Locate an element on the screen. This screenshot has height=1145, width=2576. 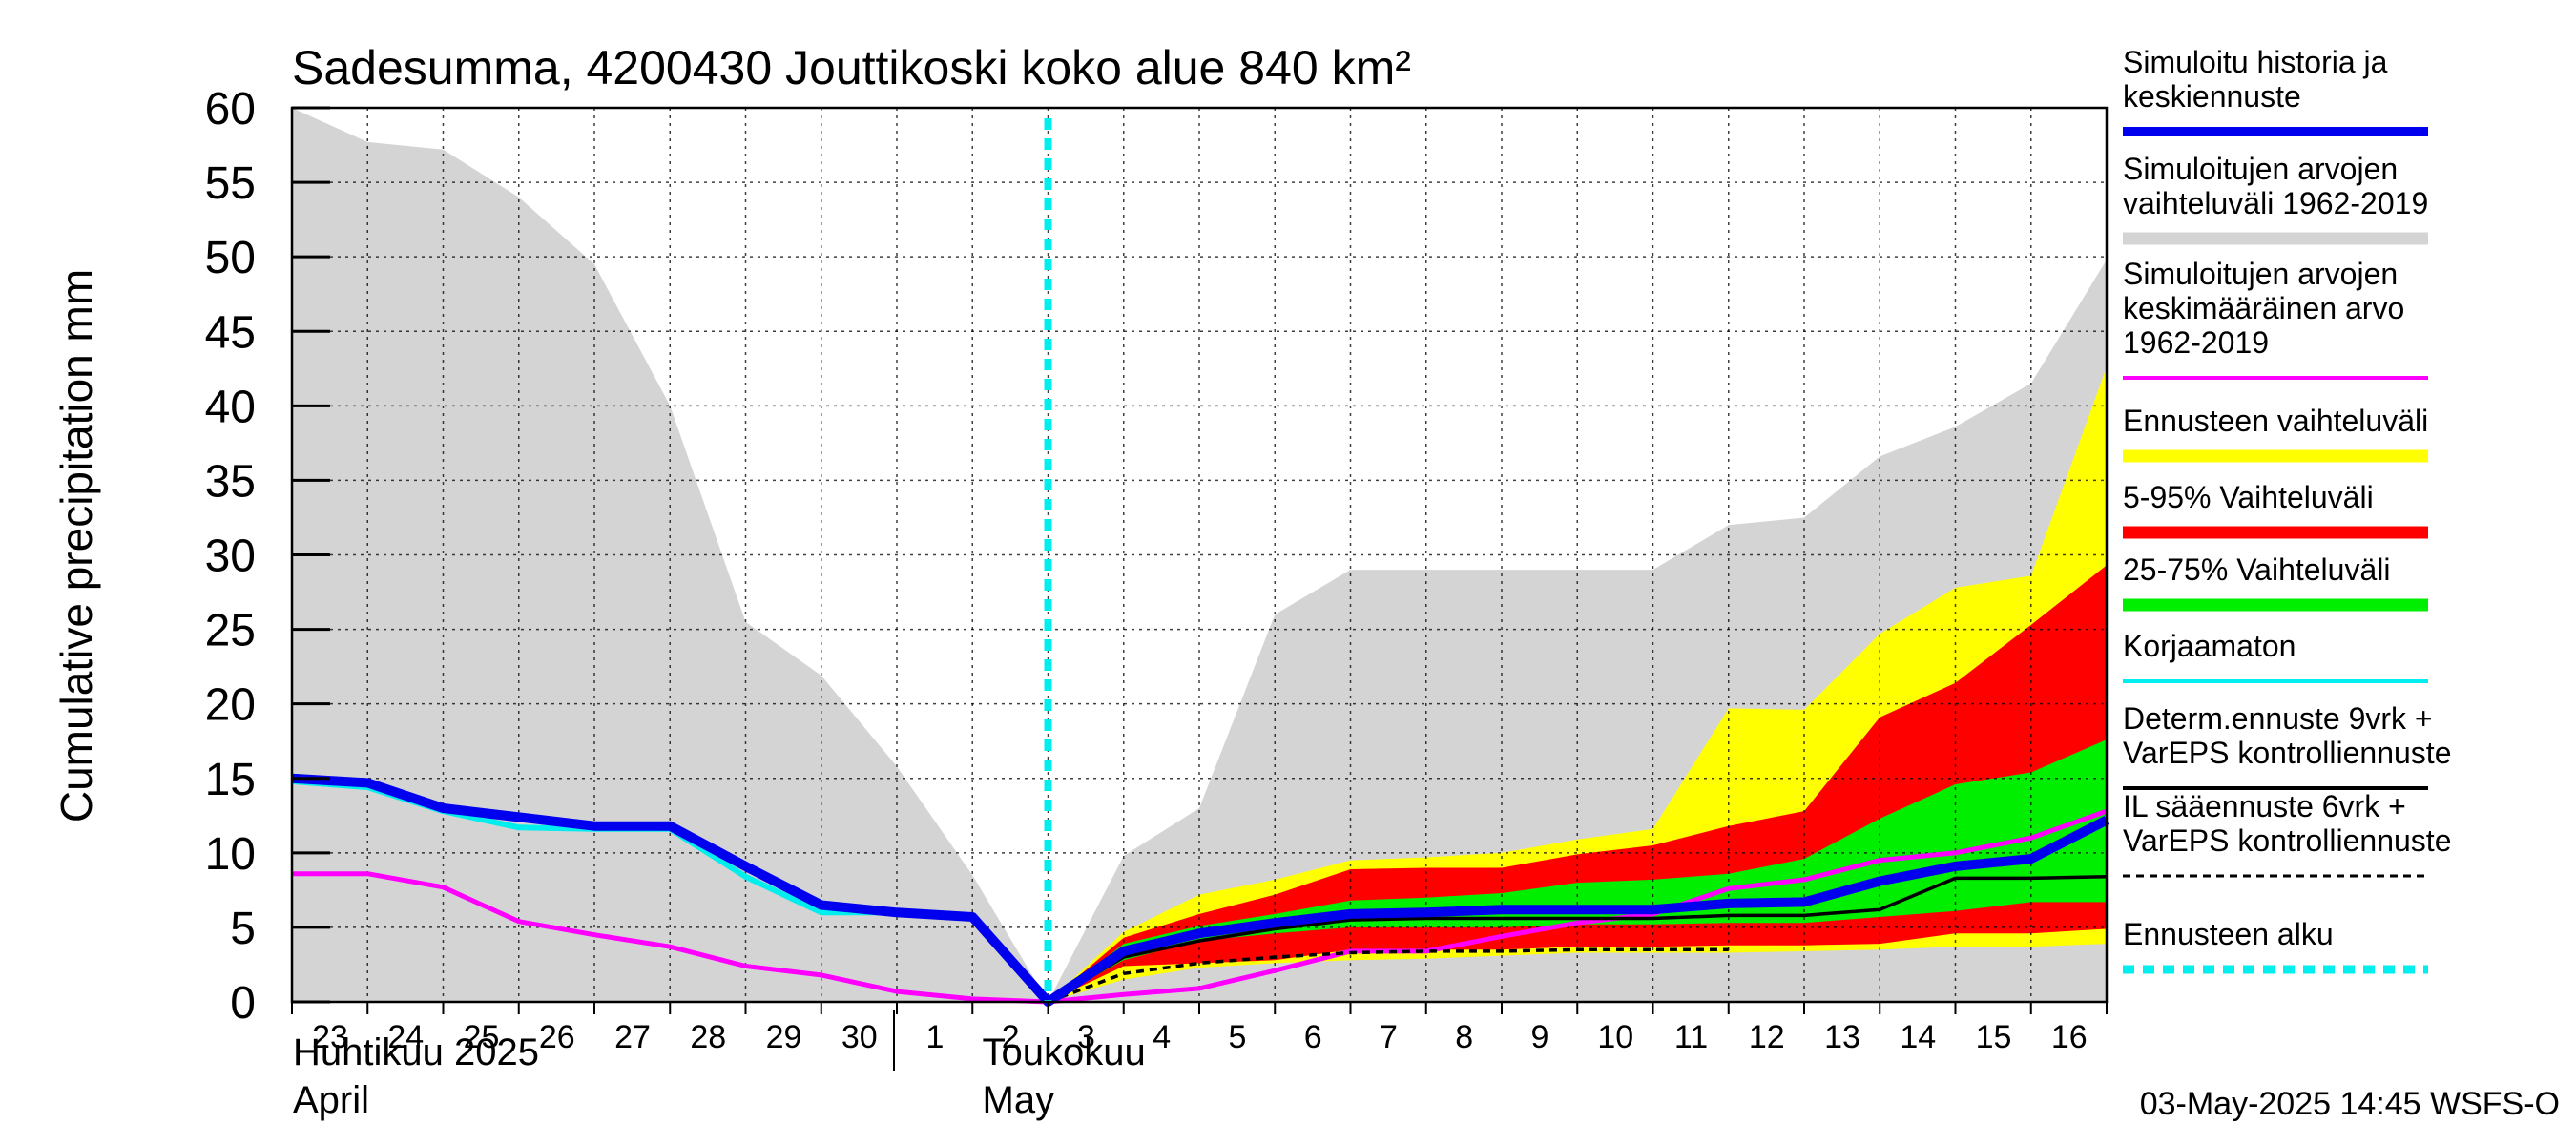
legend-label: 1962-2019 is located at coordinates (2196, 342).